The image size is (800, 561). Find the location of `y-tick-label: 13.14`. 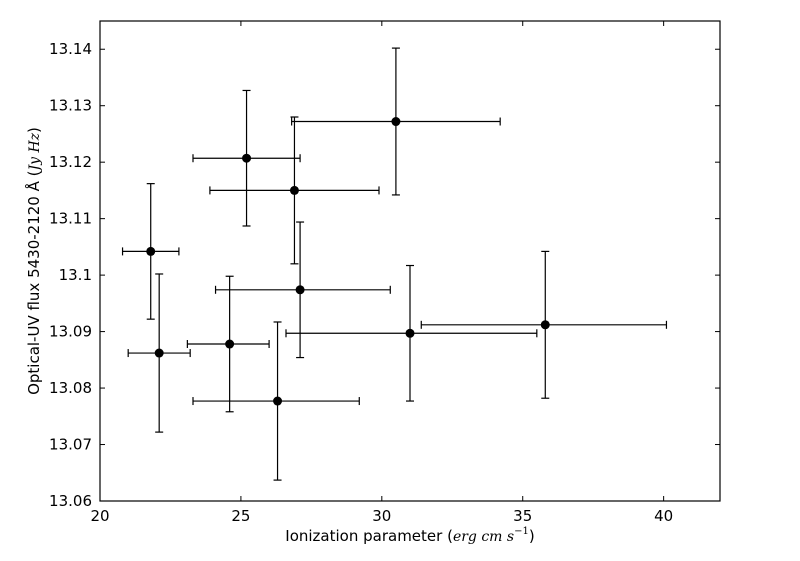

y-tick-label: 13.14 is located at coordinates (70, 49).